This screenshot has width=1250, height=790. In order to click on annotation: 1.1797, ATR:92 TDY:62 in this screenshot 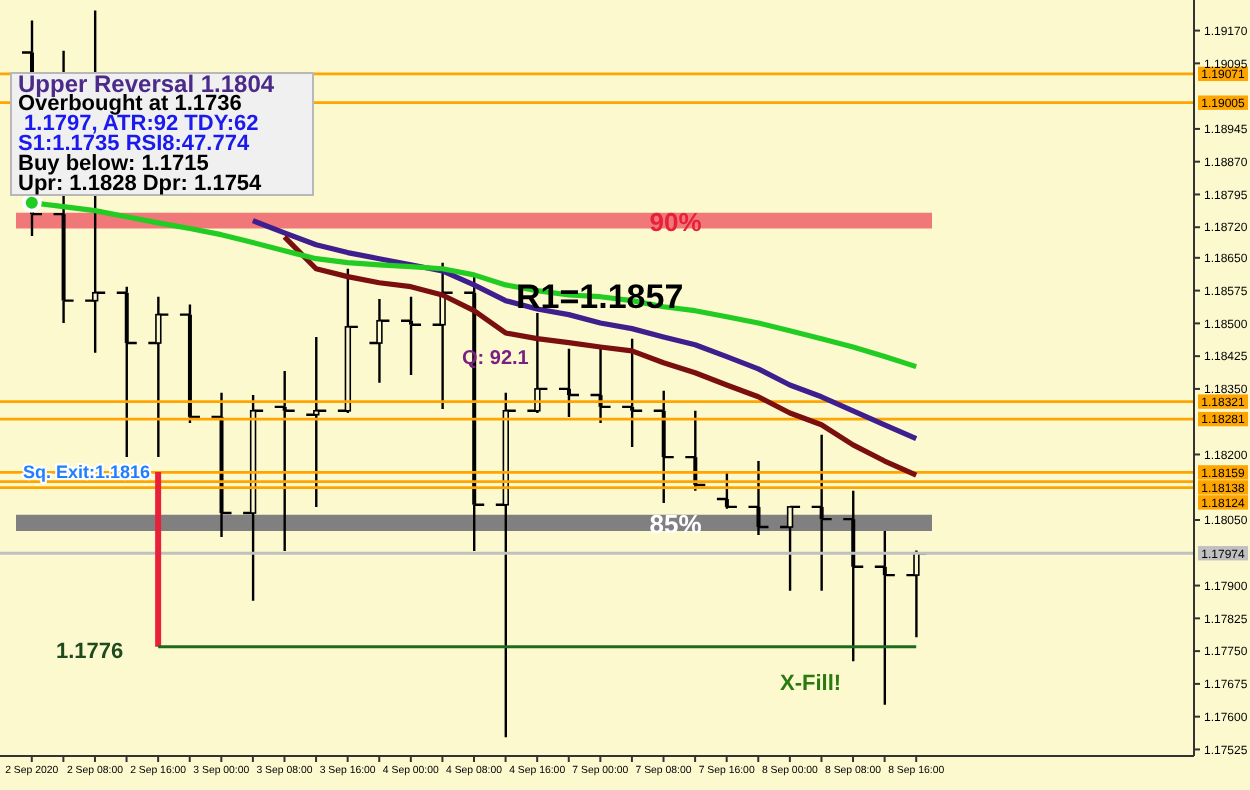, I will do `click(142, 124)`.